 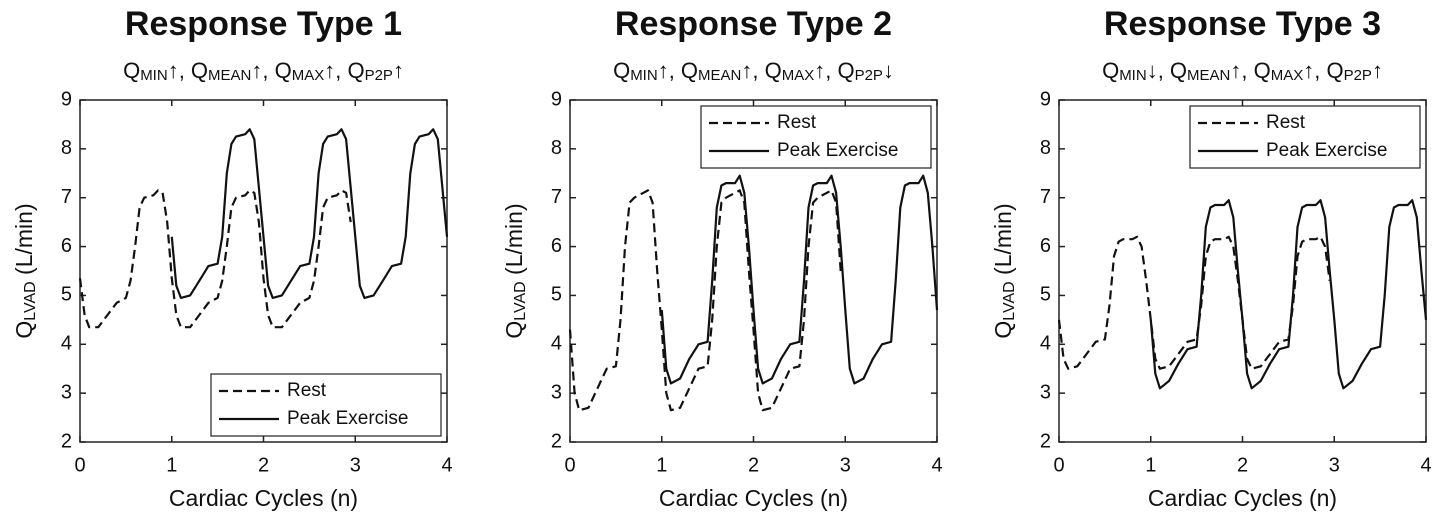 I want to click on subtitle-part: ↓, so click(x=888, y=70).